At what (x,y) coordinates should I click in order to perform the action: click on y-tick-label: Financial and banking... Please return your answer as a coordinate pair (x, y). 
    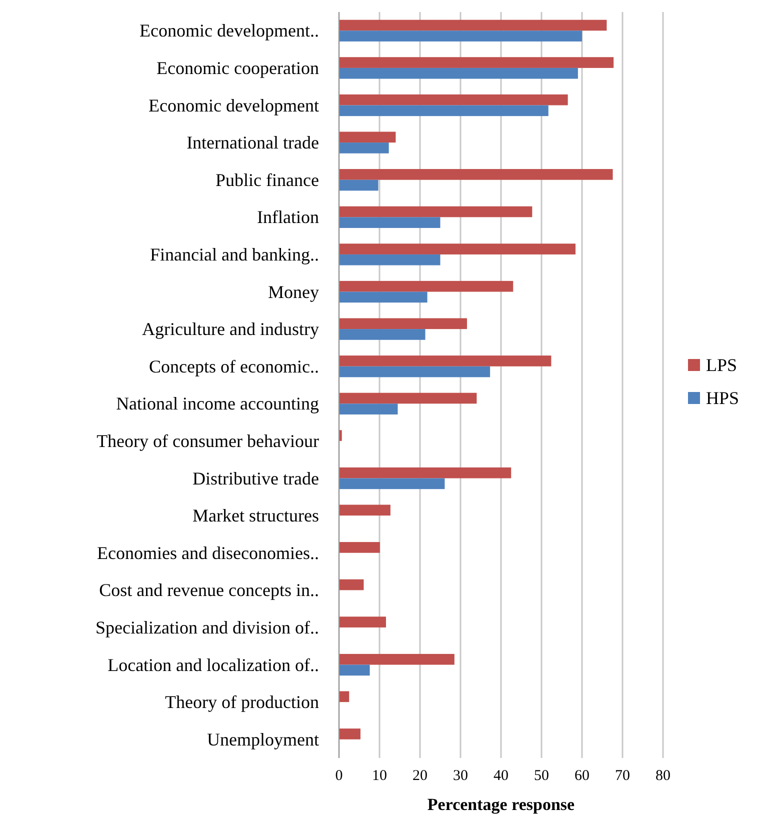
    Looking at the image, I should click on (234, 254).